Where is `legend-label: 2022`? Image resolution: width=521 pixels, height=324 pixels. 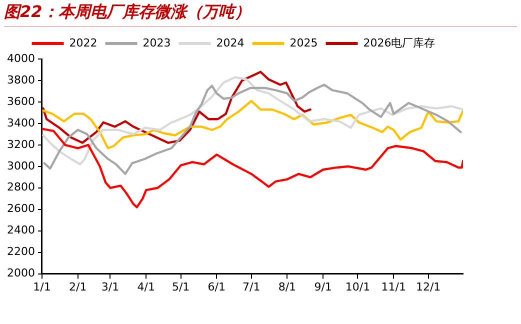 legend-label: 2022 is located at coordinates (83, 43).